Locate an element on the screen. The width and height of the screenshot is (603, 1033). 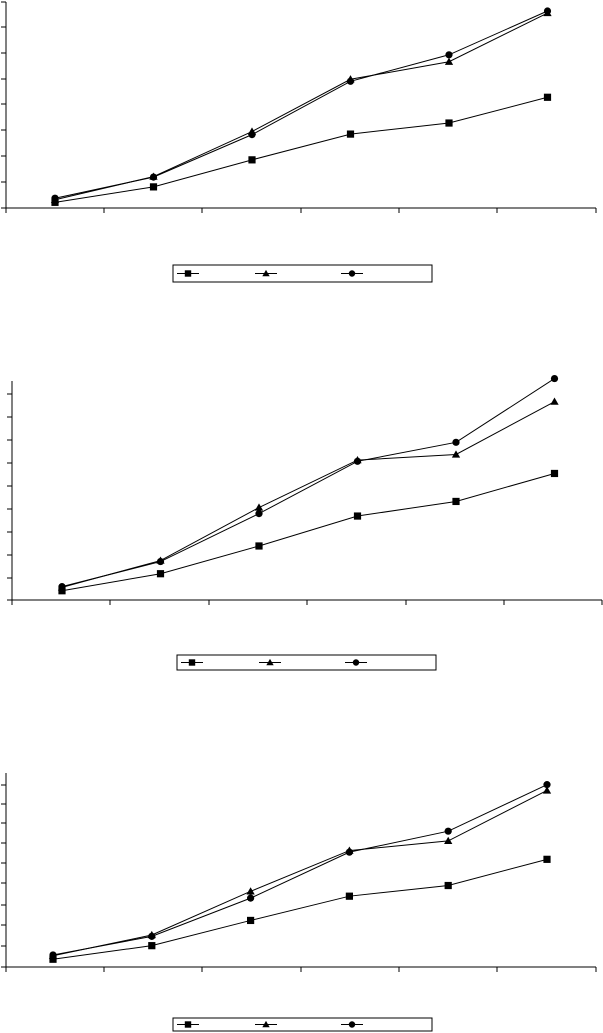
series-triangle is located at coordinates (300, 872).